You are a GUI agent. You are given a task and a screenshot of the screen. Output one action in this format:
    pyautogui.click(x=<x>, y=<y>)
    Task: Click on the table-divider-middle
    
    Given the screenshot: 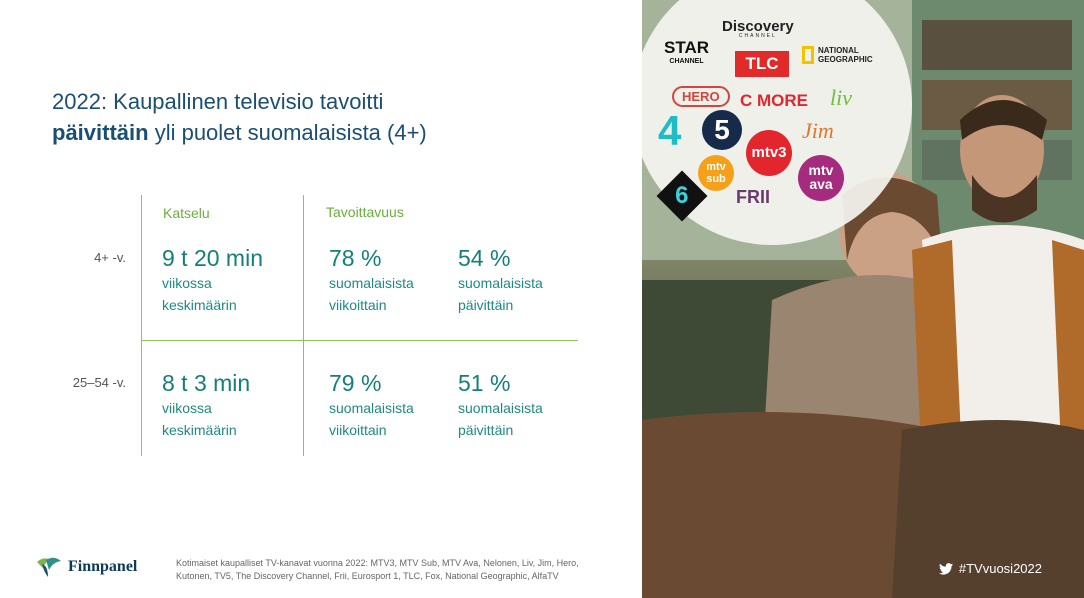 What is the action you would take?
    pyautogui.click(x=303, y=325)
    